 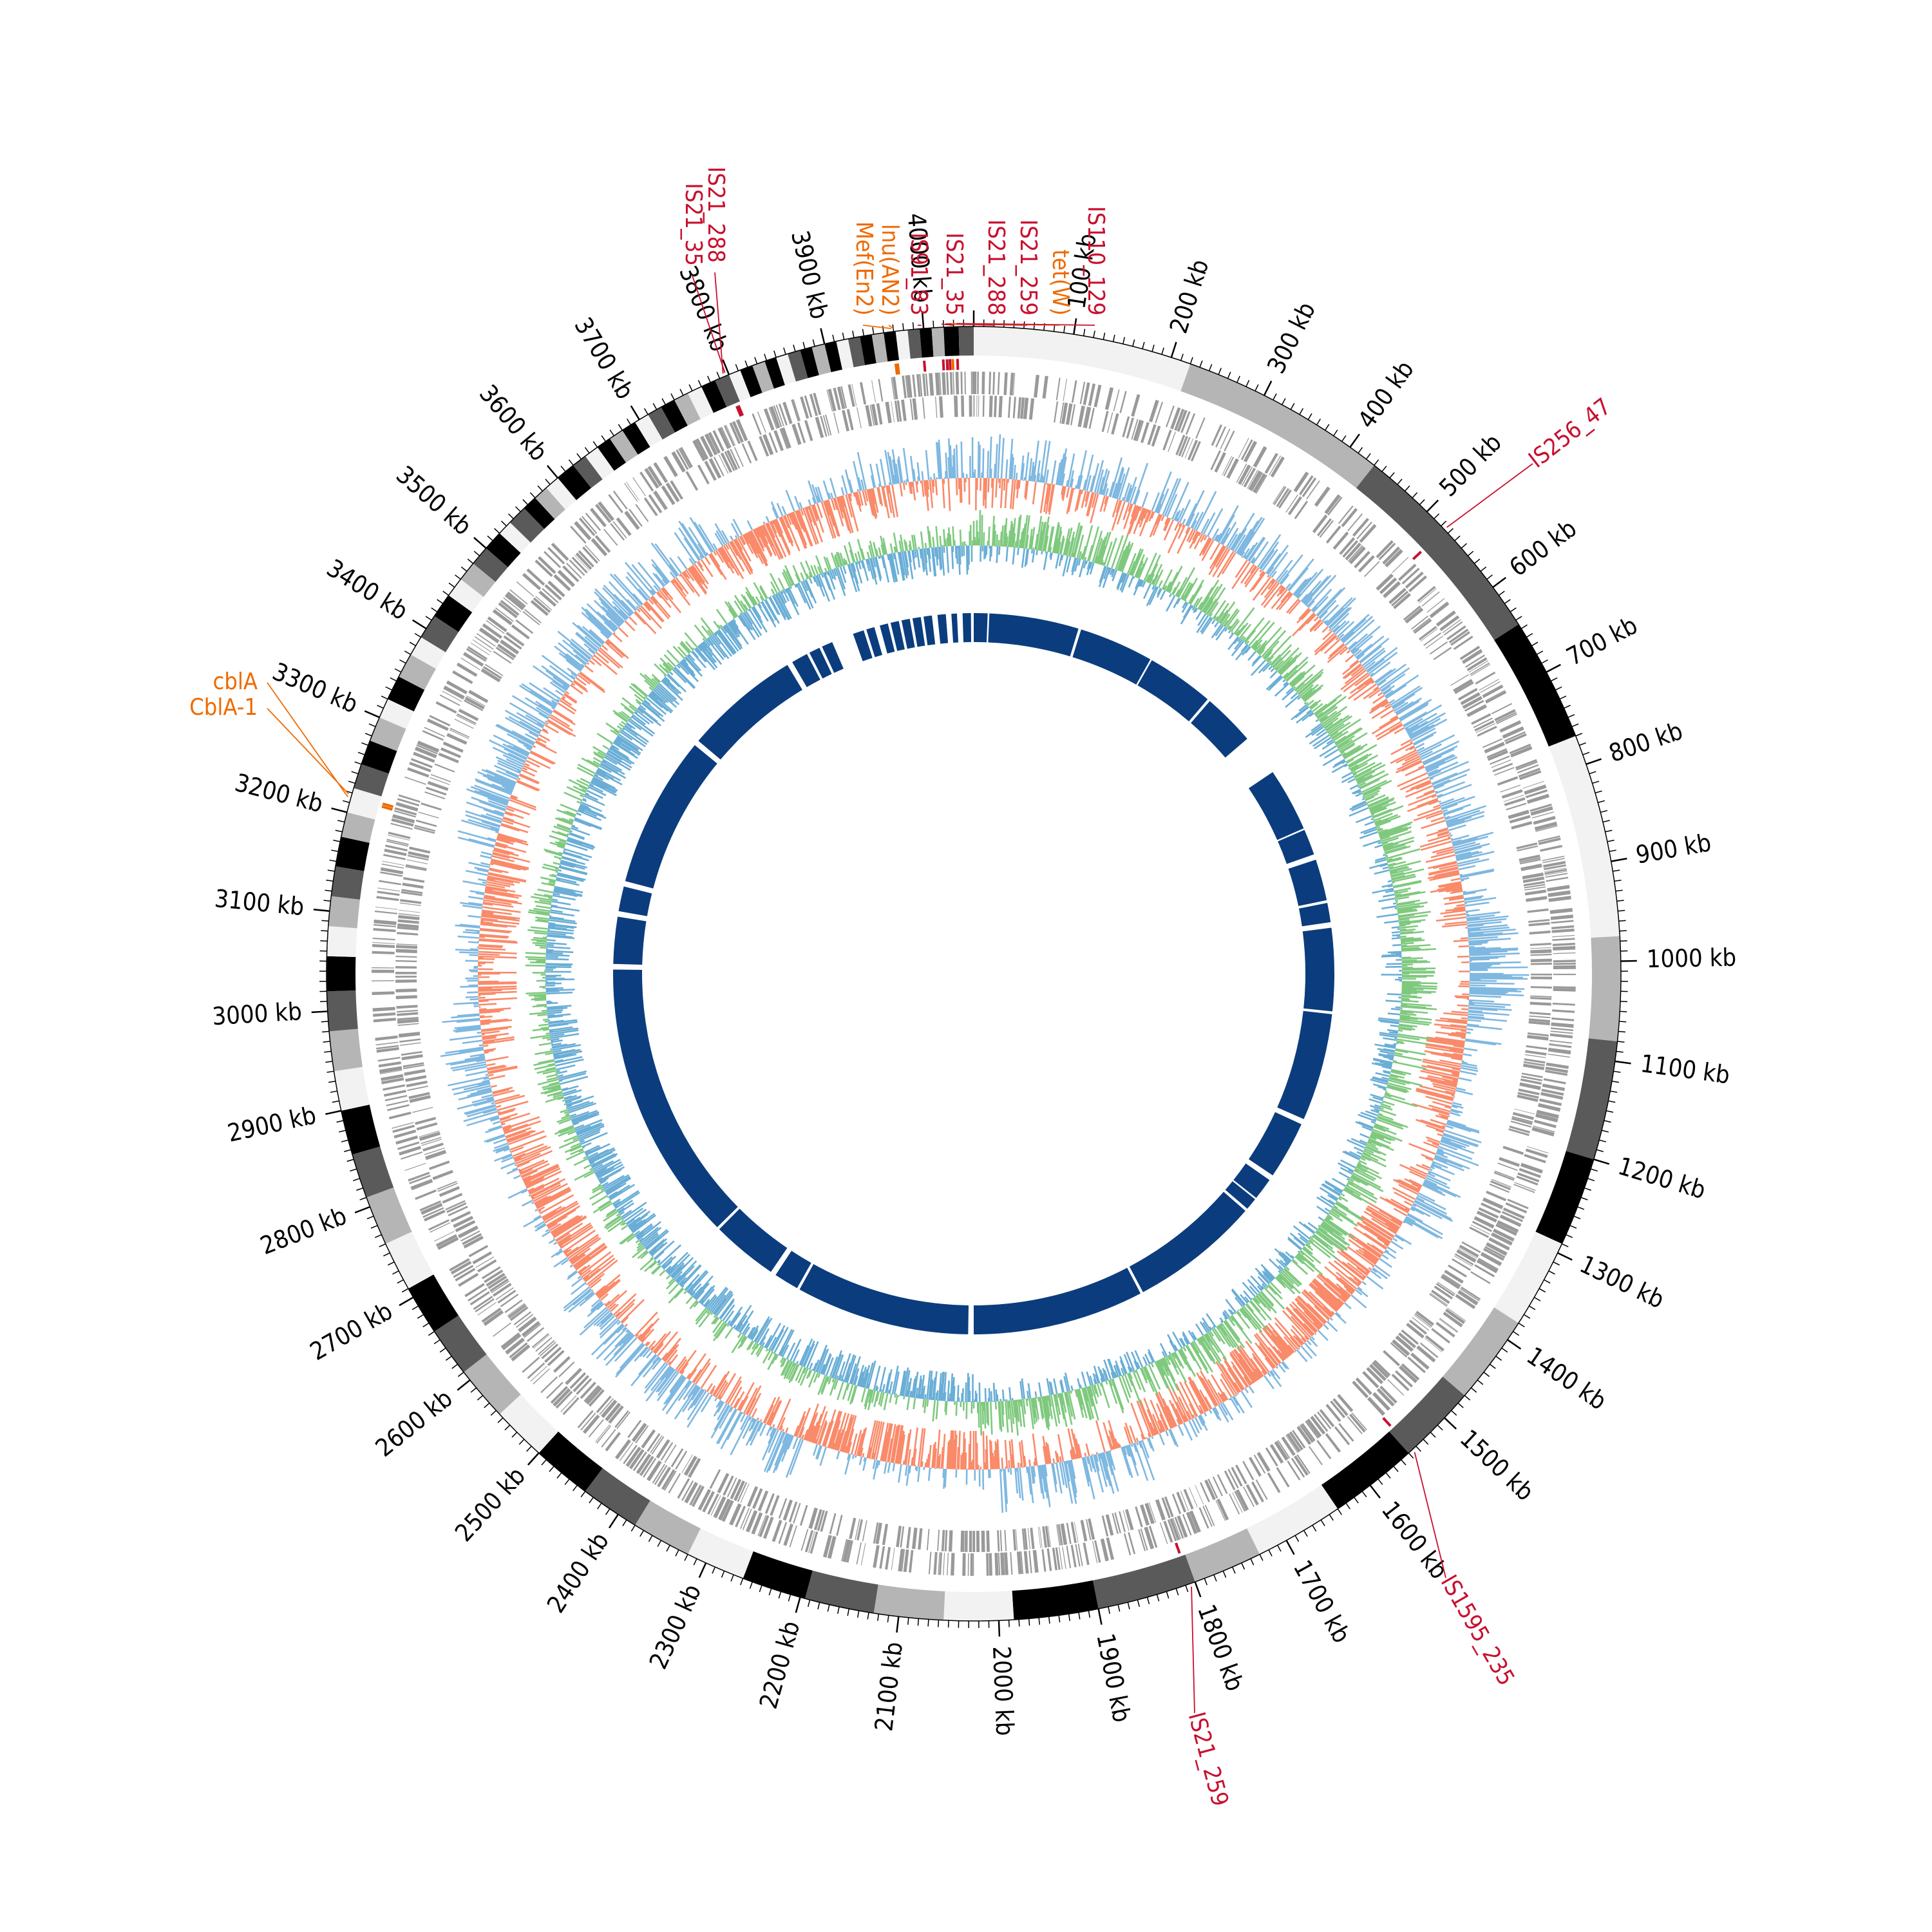 I want to click on annotation-mark, so click(x=950, y=365).